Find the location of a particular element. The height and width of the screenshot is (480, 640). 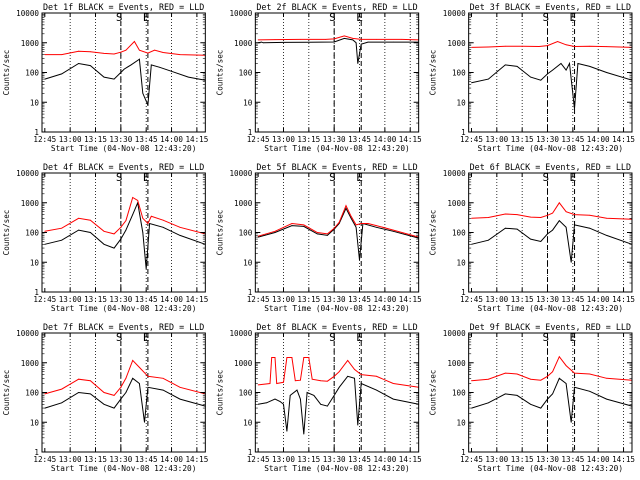

x-tick-label: 13:45 is located at coordinates (359, 299).